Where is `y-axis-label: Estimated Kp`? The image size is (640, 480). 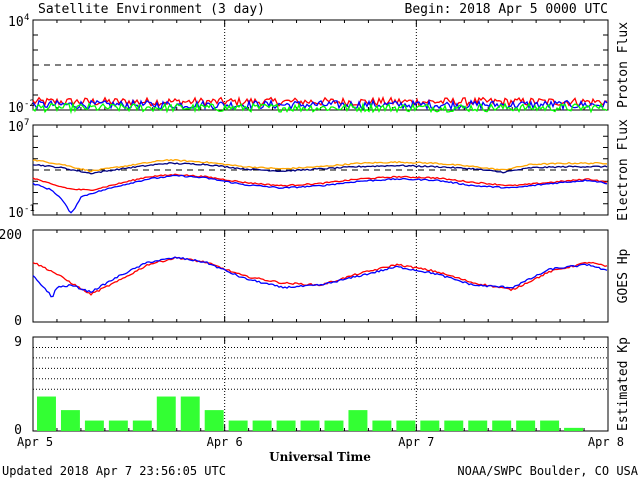
y-axis-label: Estimated Kp is located at coordinates (623, 384).